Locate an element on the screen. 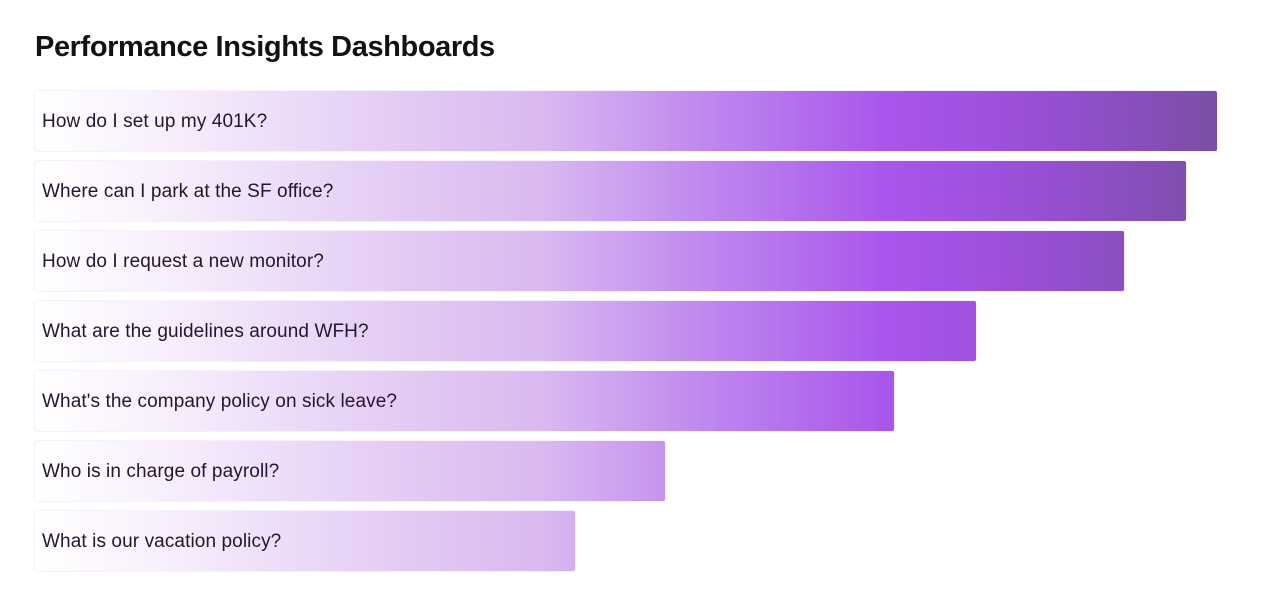 The width and height of the screenshot is (1280, 590). bar-401k-setup: How do I set up my 401K? is located at coordinates (626, 121).